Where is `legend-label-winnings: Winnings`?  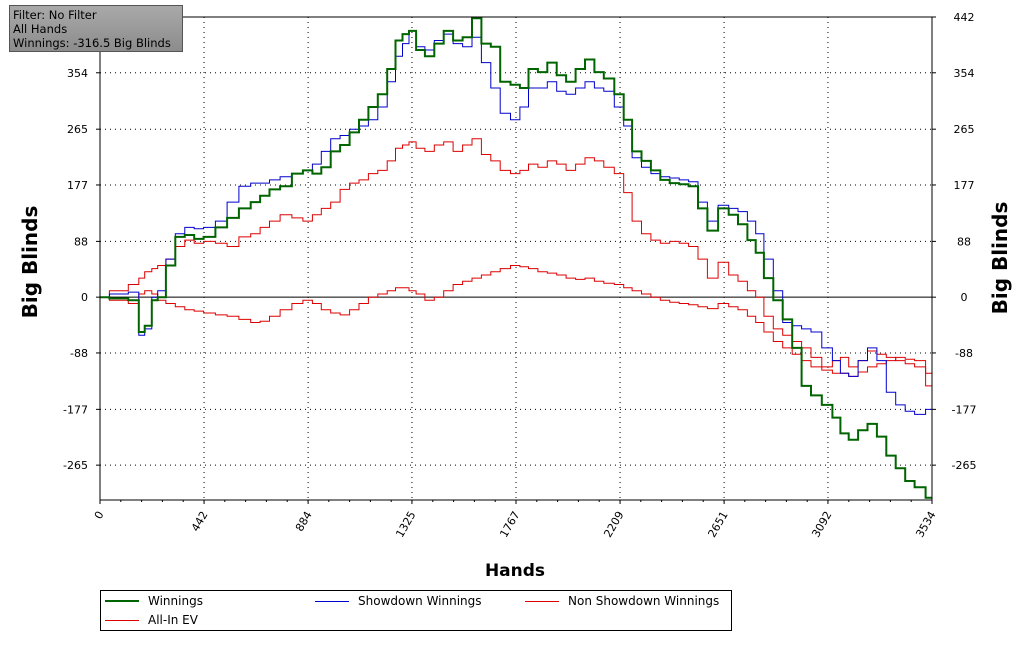
legend-label-winnings: Winnings is located at coordinates (175, 601).